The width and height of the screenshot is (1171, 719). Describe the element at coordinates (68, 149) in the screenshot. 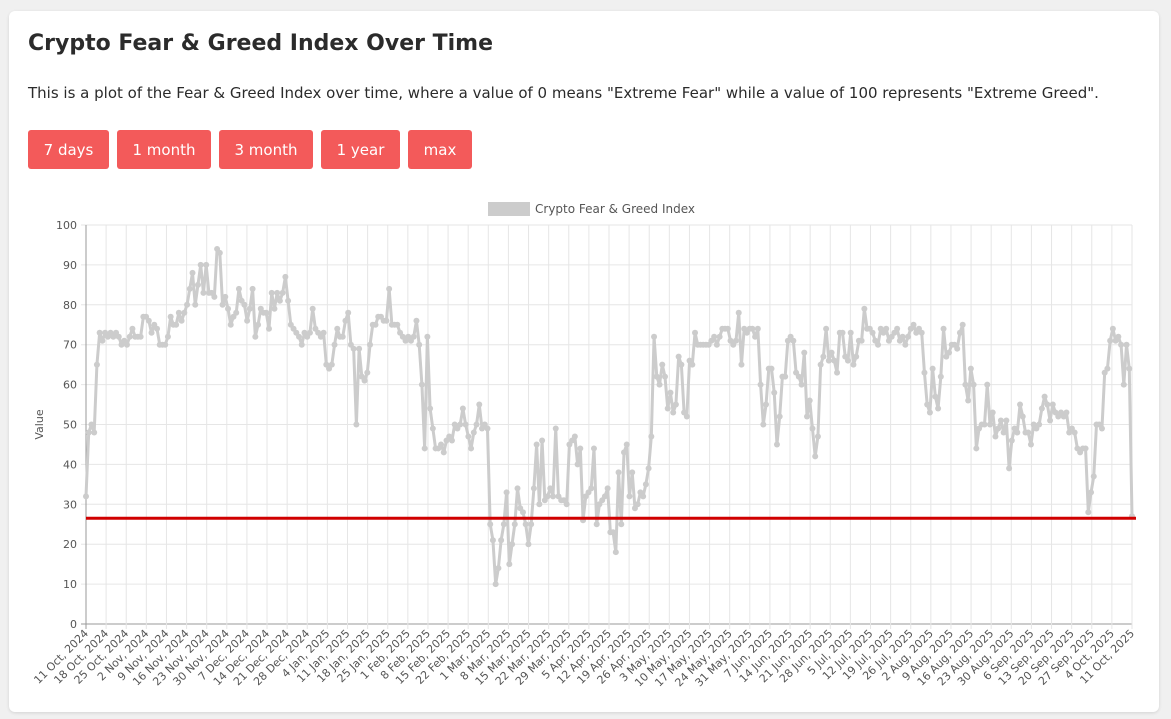

I see `range-button-7-days: 7 days` at that location.